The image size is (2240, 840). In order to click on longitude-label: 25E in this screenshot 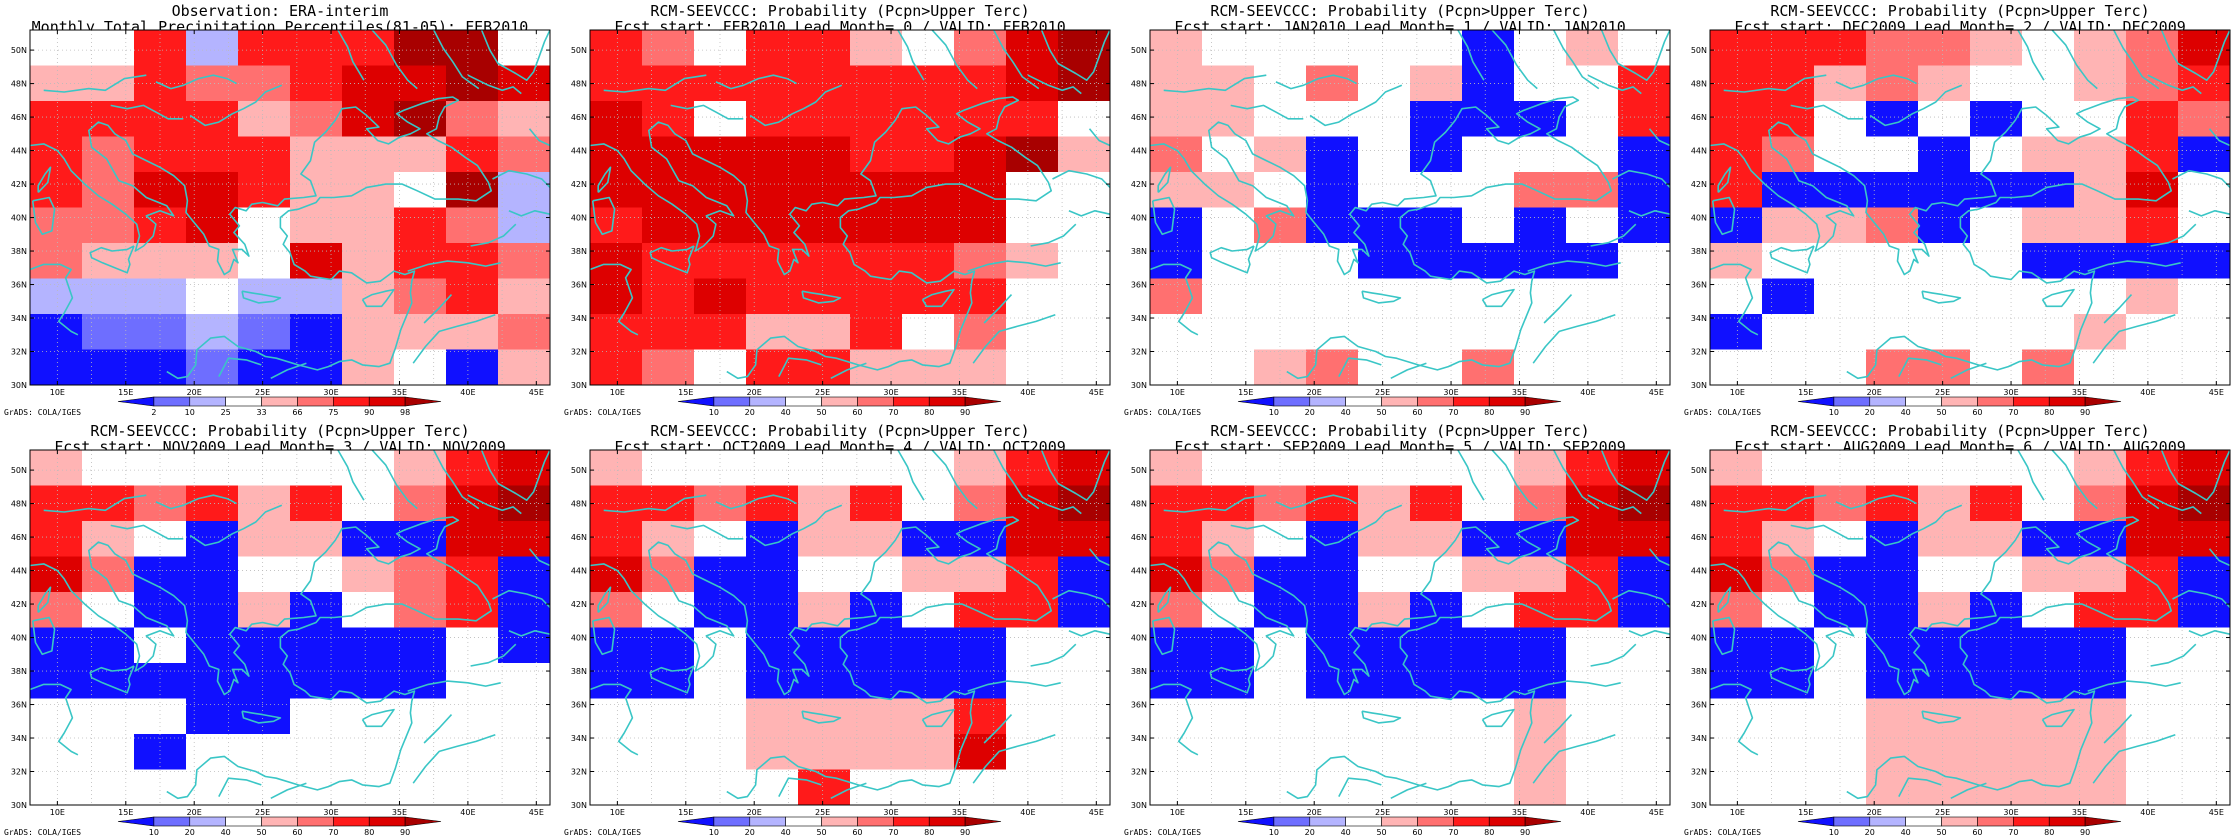, I will do `click(262, 812)`.